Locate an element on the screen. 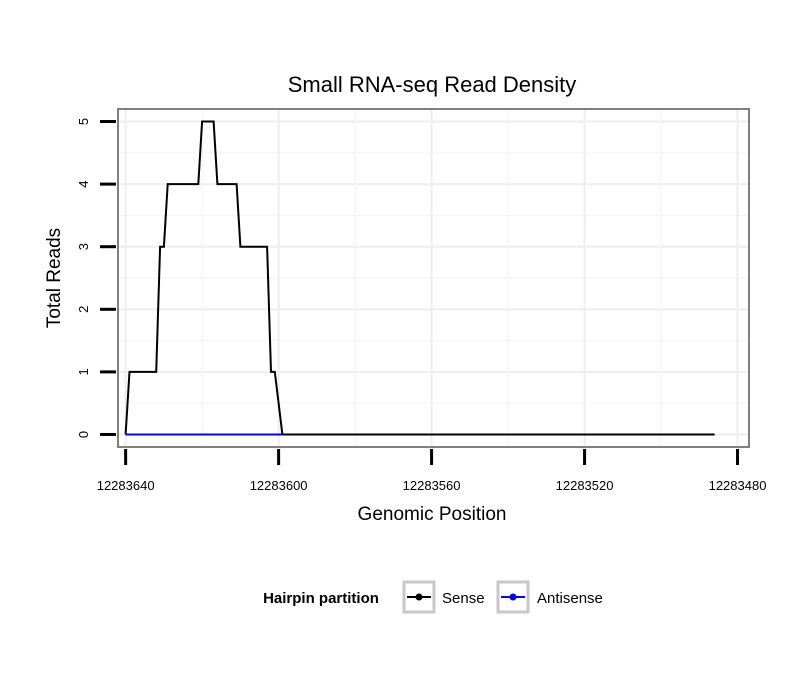  y-tick-label: 3 is located at coordinates (83, 246).